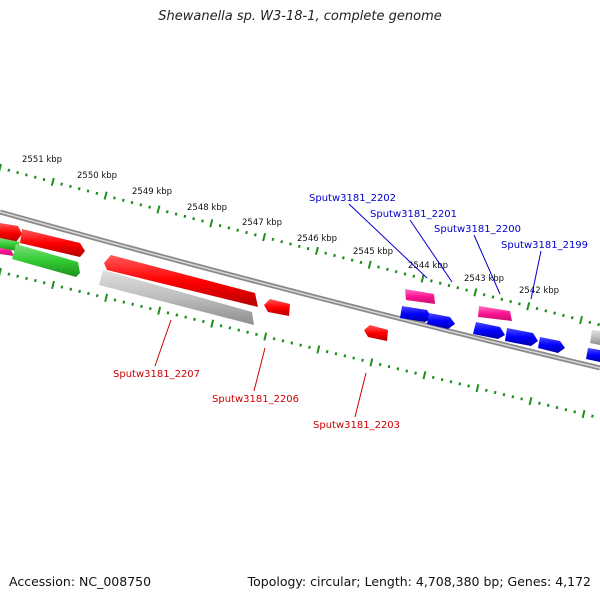 This screenshot has width=600, height=600. I want to click on gene-label-reverse: Sputw3181_2203, so click(356, 425).